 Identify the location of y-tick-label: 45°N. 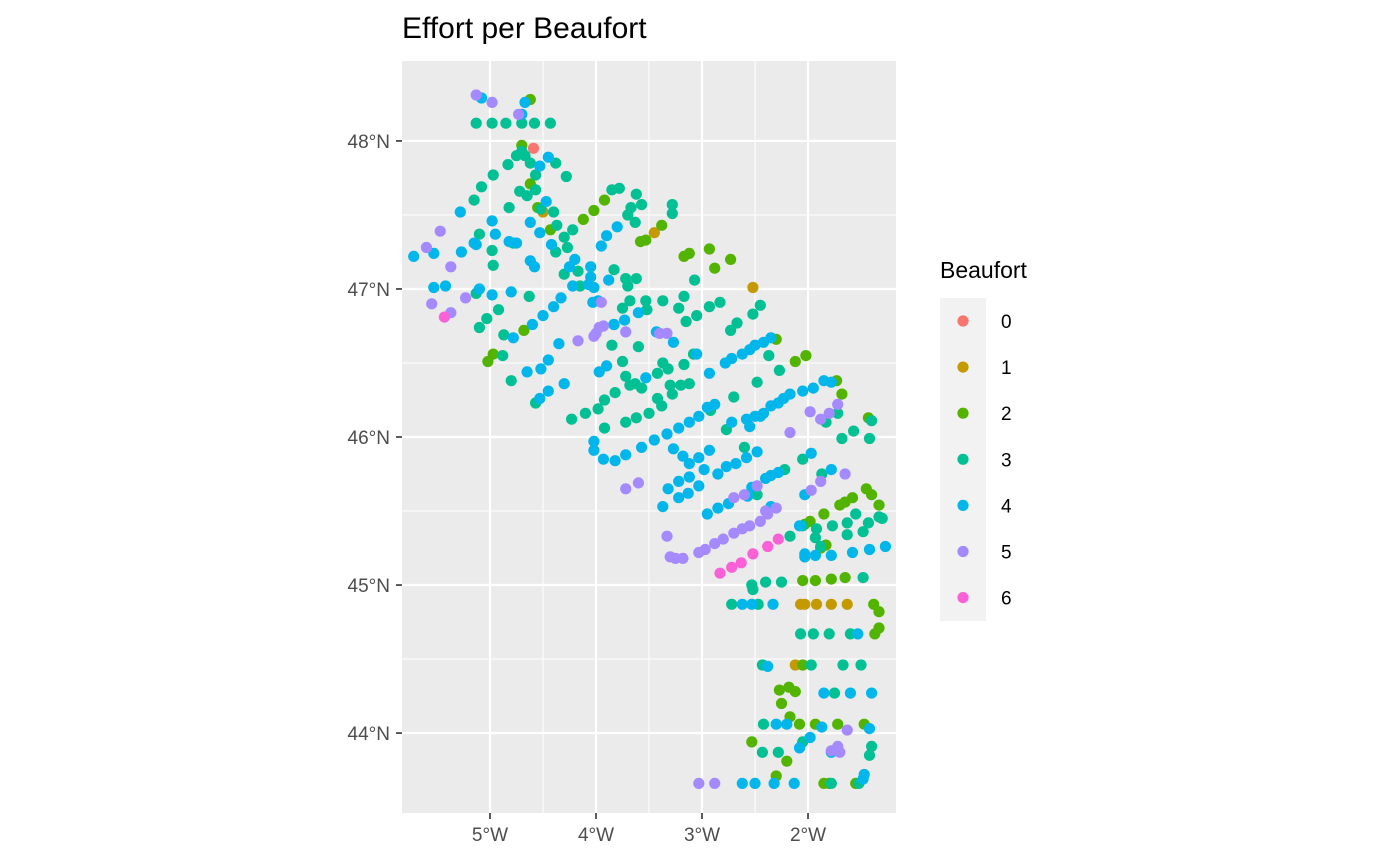
(369, 586).